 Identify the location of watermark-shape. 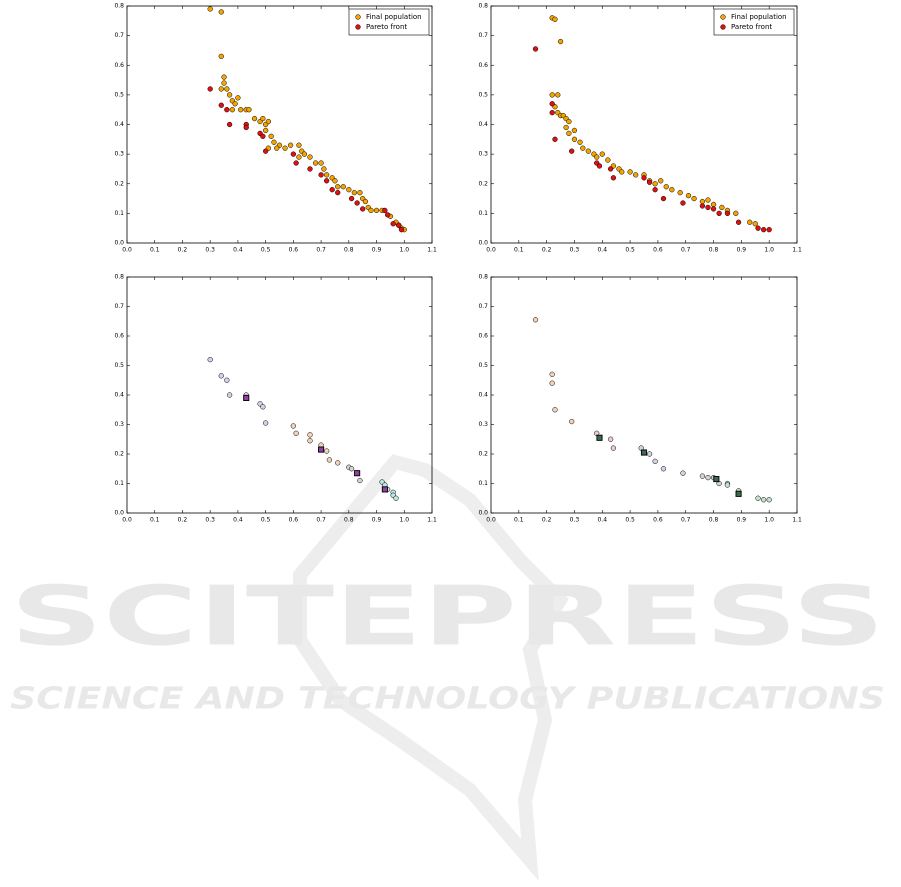
(431, 667).